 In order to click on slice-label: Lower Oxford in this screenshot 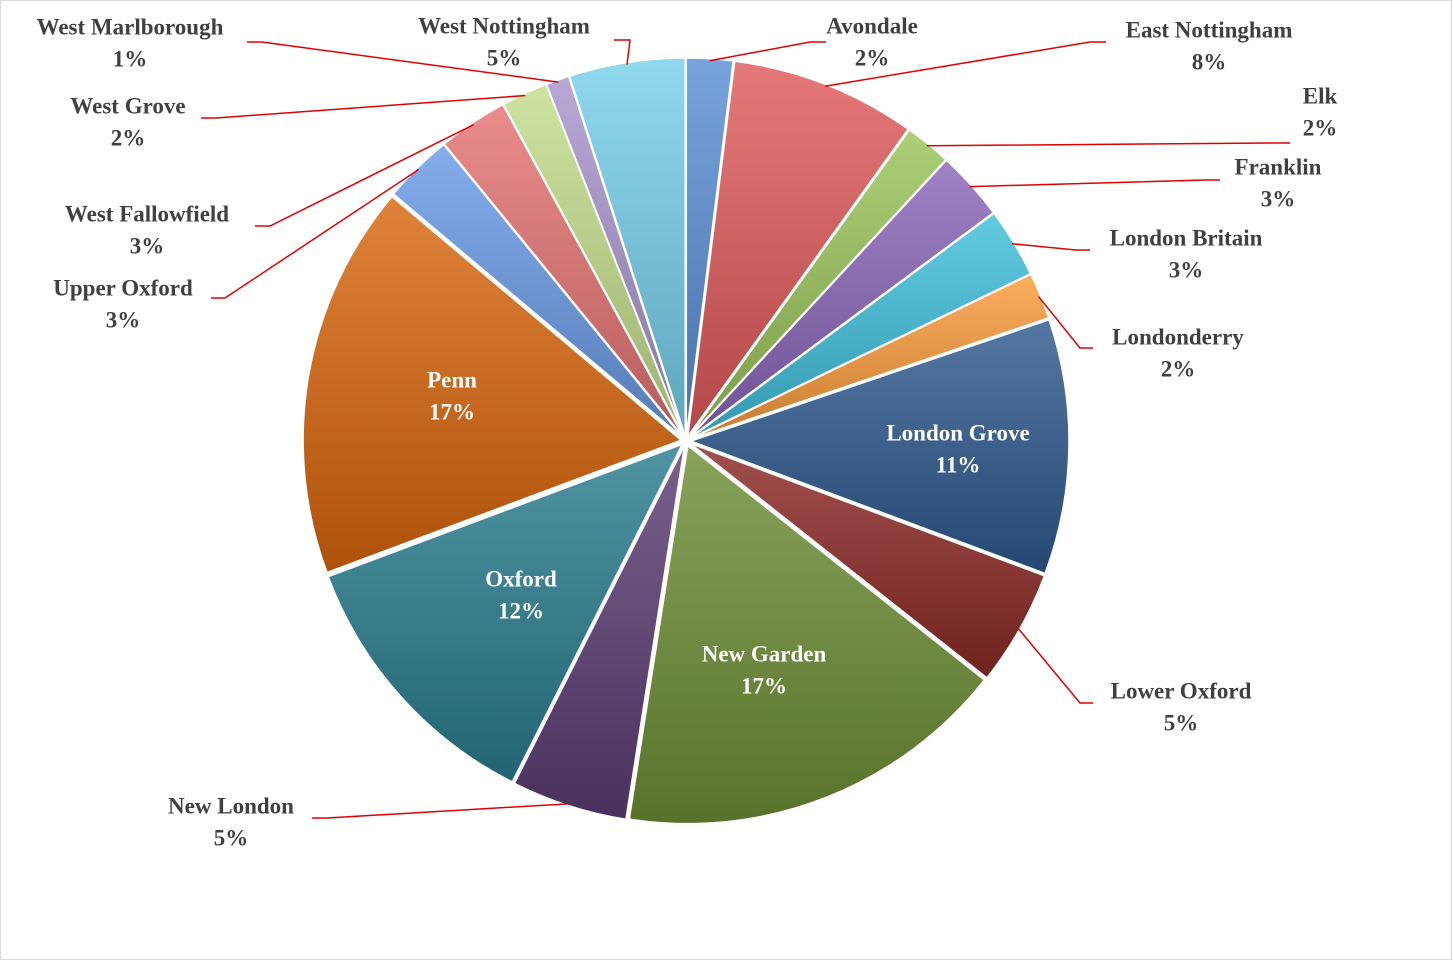, I will do `click(1181, 690)`.